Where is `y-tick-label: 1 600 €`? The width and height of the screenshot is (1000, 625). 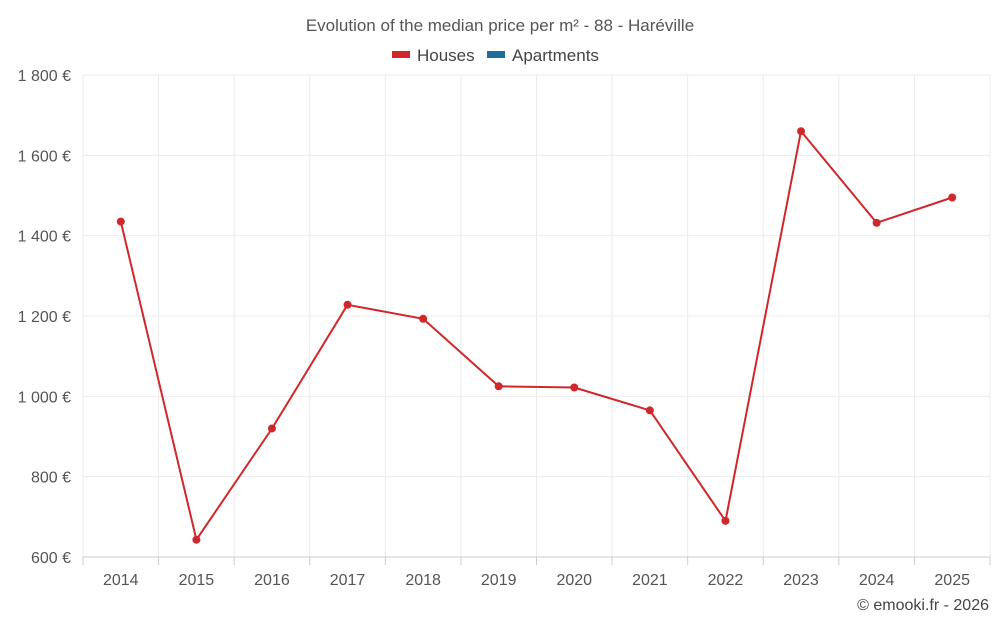 y-tick-label: 1 600 € is located at coordinates (44, 156).